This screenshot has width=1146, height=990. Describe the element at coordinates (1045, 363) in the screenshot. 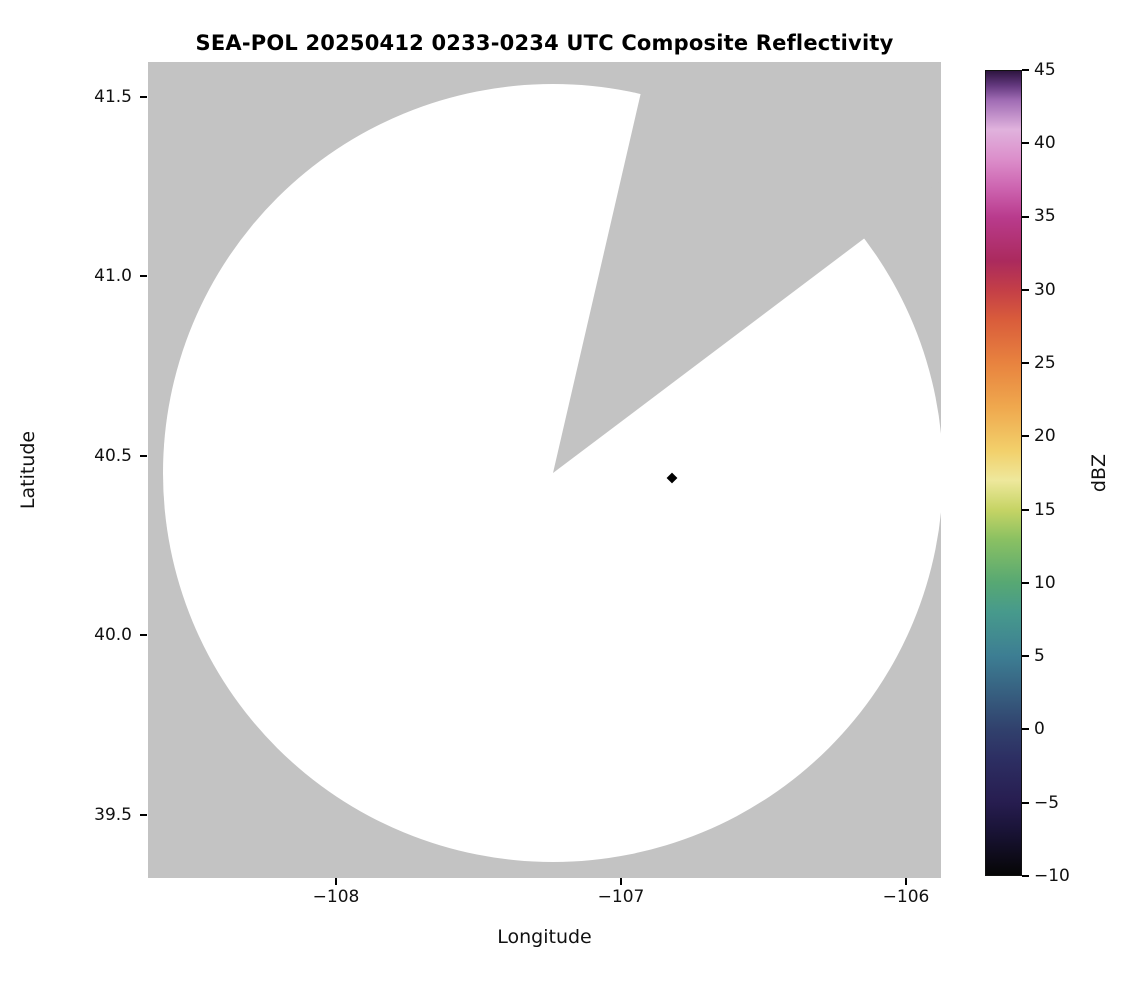

I see `colorbar-tick-label: 25` at that location.